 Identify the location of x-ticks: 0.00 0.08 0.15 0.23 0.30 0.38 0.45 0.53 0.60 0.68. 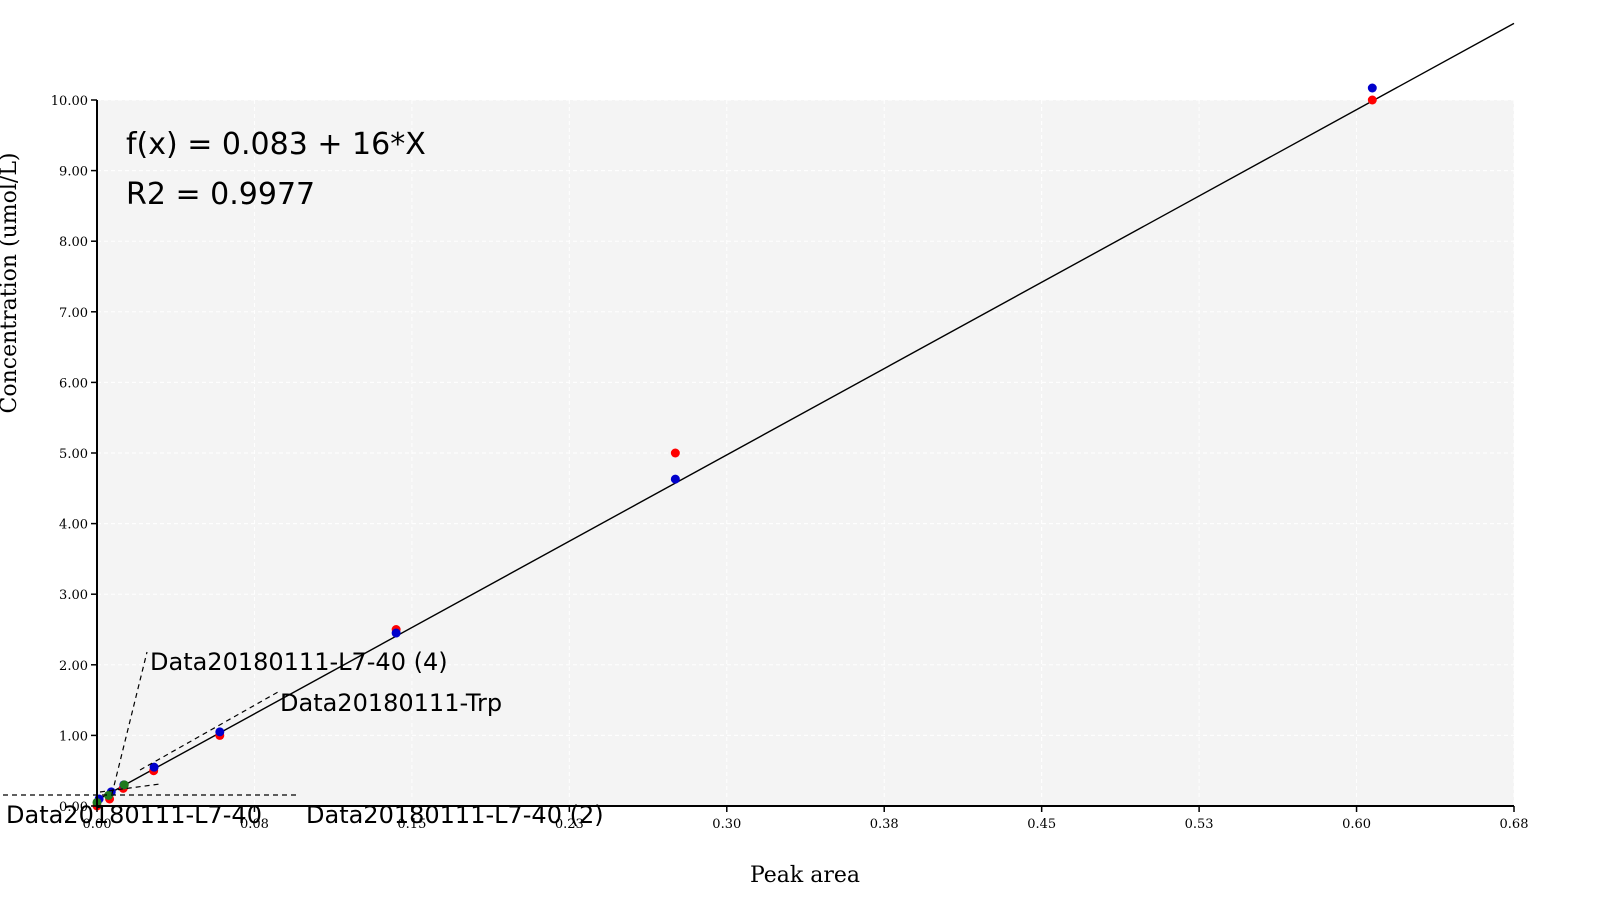
(806, 819).